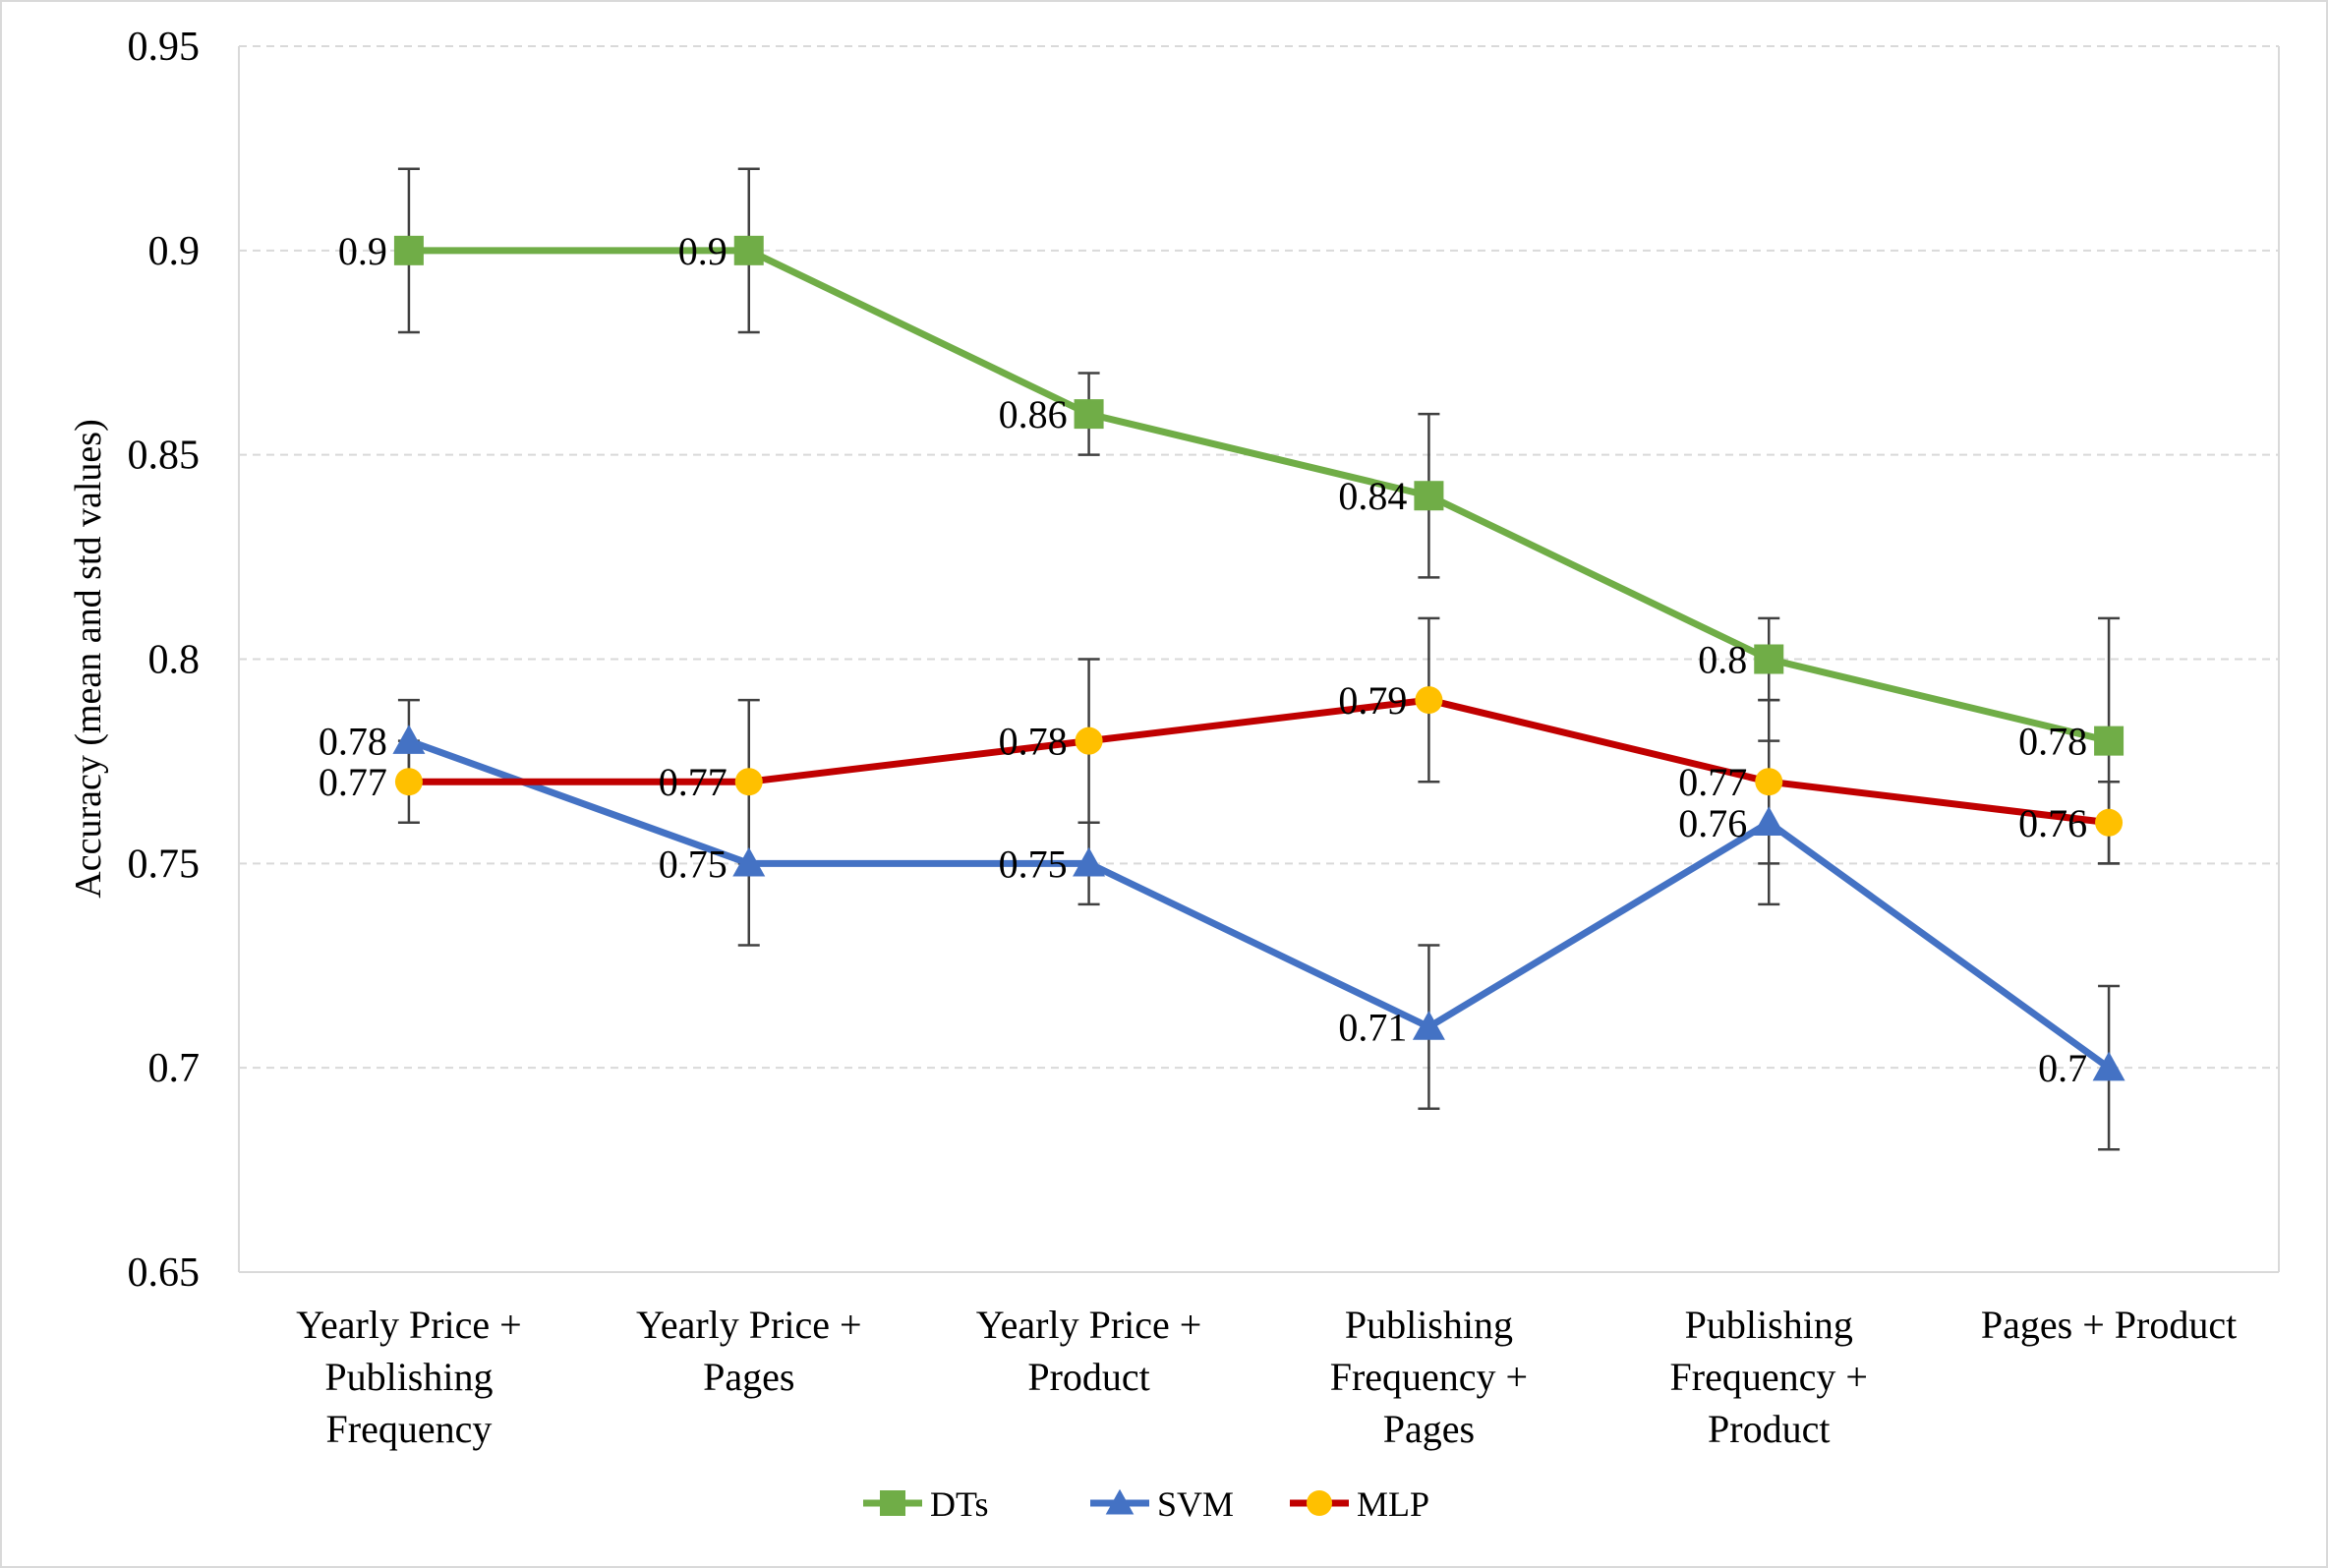  I want to click on y-axis-title: Accuracy (mean and std values), so click(88, 658).